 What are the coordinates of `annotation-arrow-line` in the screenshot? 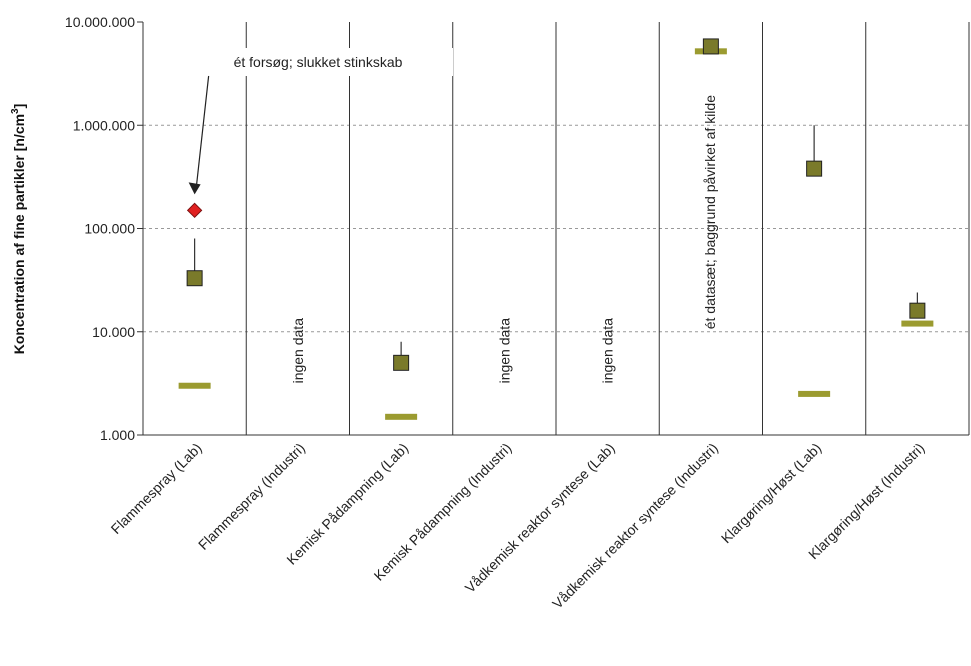 It's located at (203, 130).